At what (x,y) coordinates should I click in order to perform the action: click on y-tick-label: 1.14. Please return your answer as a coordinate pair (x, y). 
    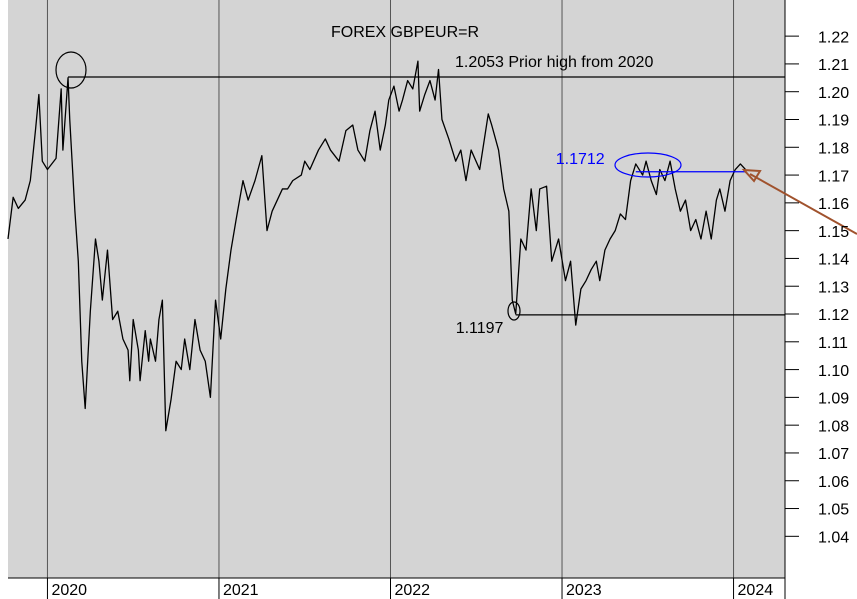
    Looking at the image, I should click on (833, 260).